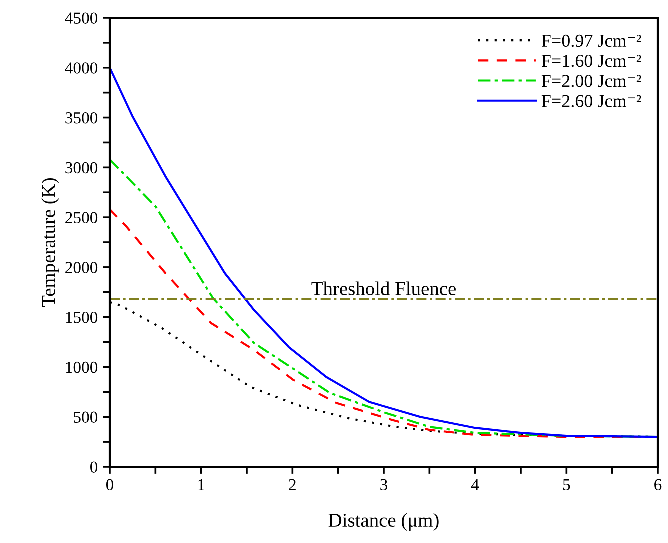 This screenshot has height=543, width=668. Describe the element at coordinates (384, 289) in the screenshot. I see `ref-line-label: Threshold Fluence` at that location.